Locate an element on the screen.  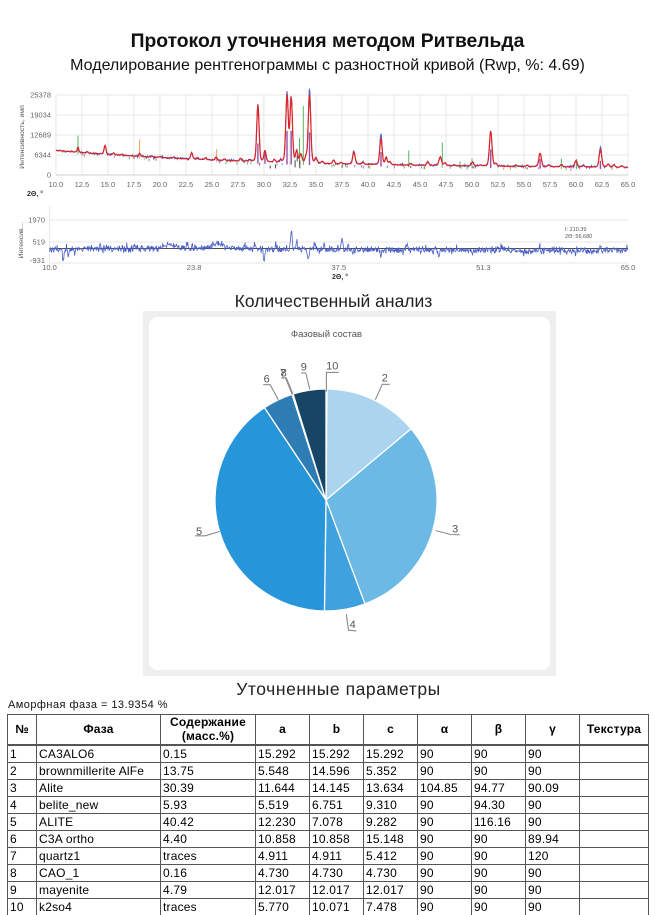
svg-text: 23.8 is located at coordinates (194, 267).